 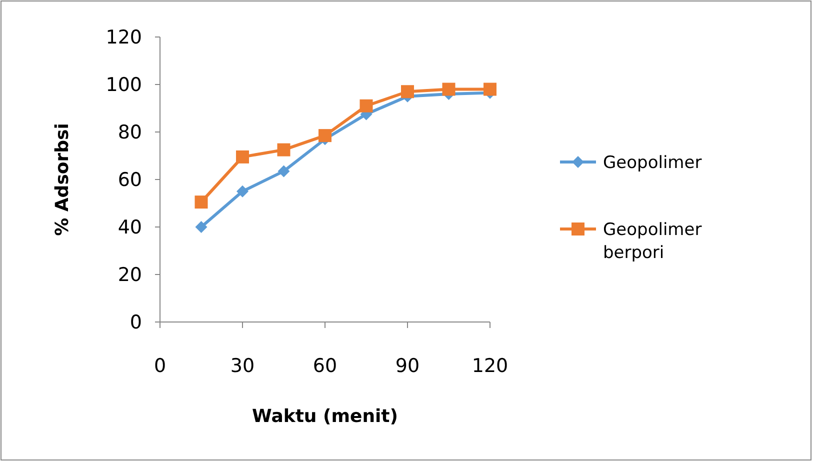 I want to click on x-tick-label: 120, so click(x=490, y=366).